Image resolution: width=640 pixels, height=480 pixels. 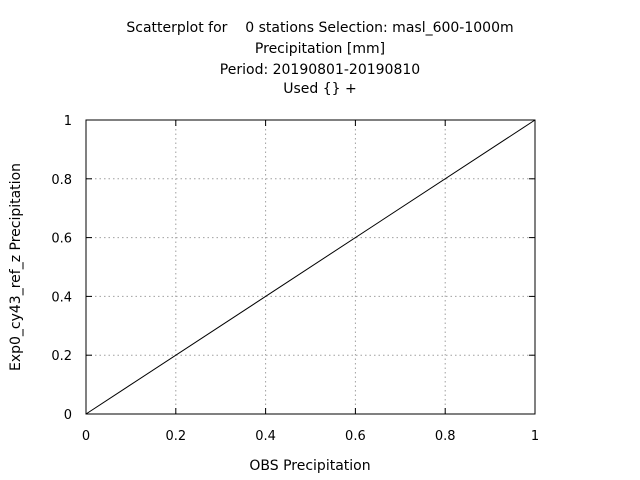 What do you see at coordinates (61, 239) in the screenshot?
I see `y-tick-label: 0.6` at bounding box center [61, 239].